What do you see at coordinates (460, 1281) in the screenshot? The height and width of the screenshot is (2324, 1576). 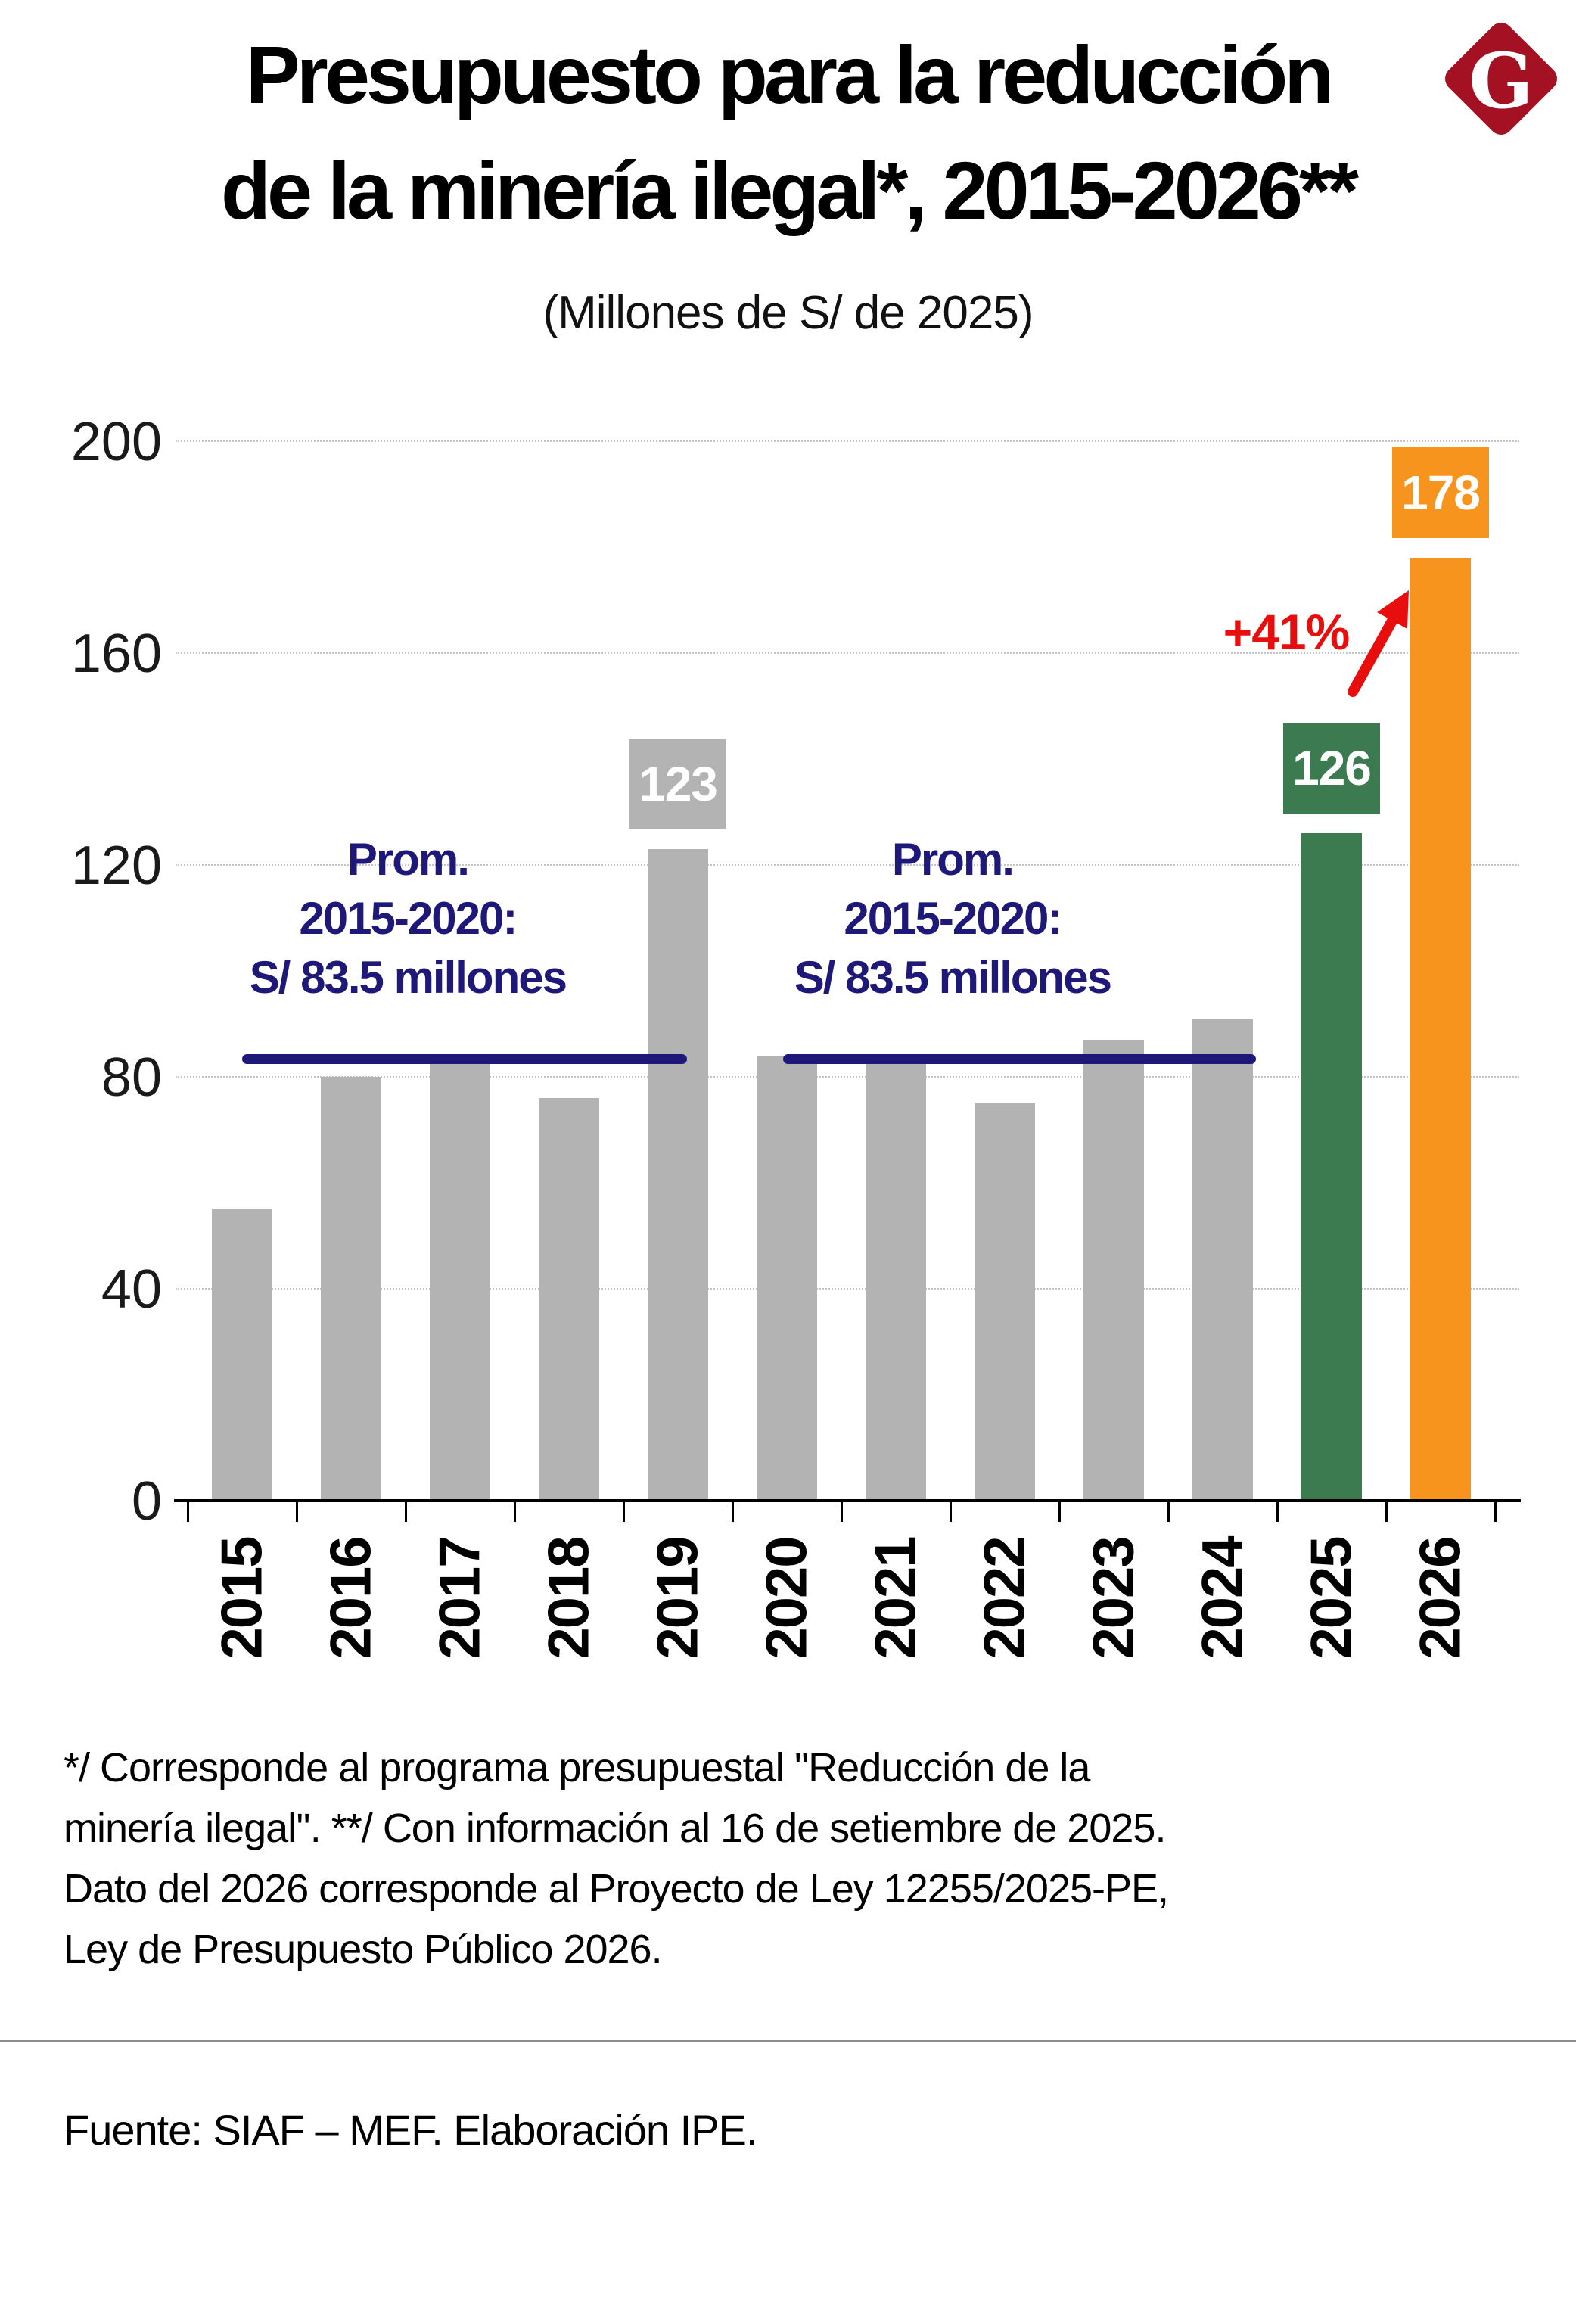 I see `bar-2017` at bounding box center [460, 1281].